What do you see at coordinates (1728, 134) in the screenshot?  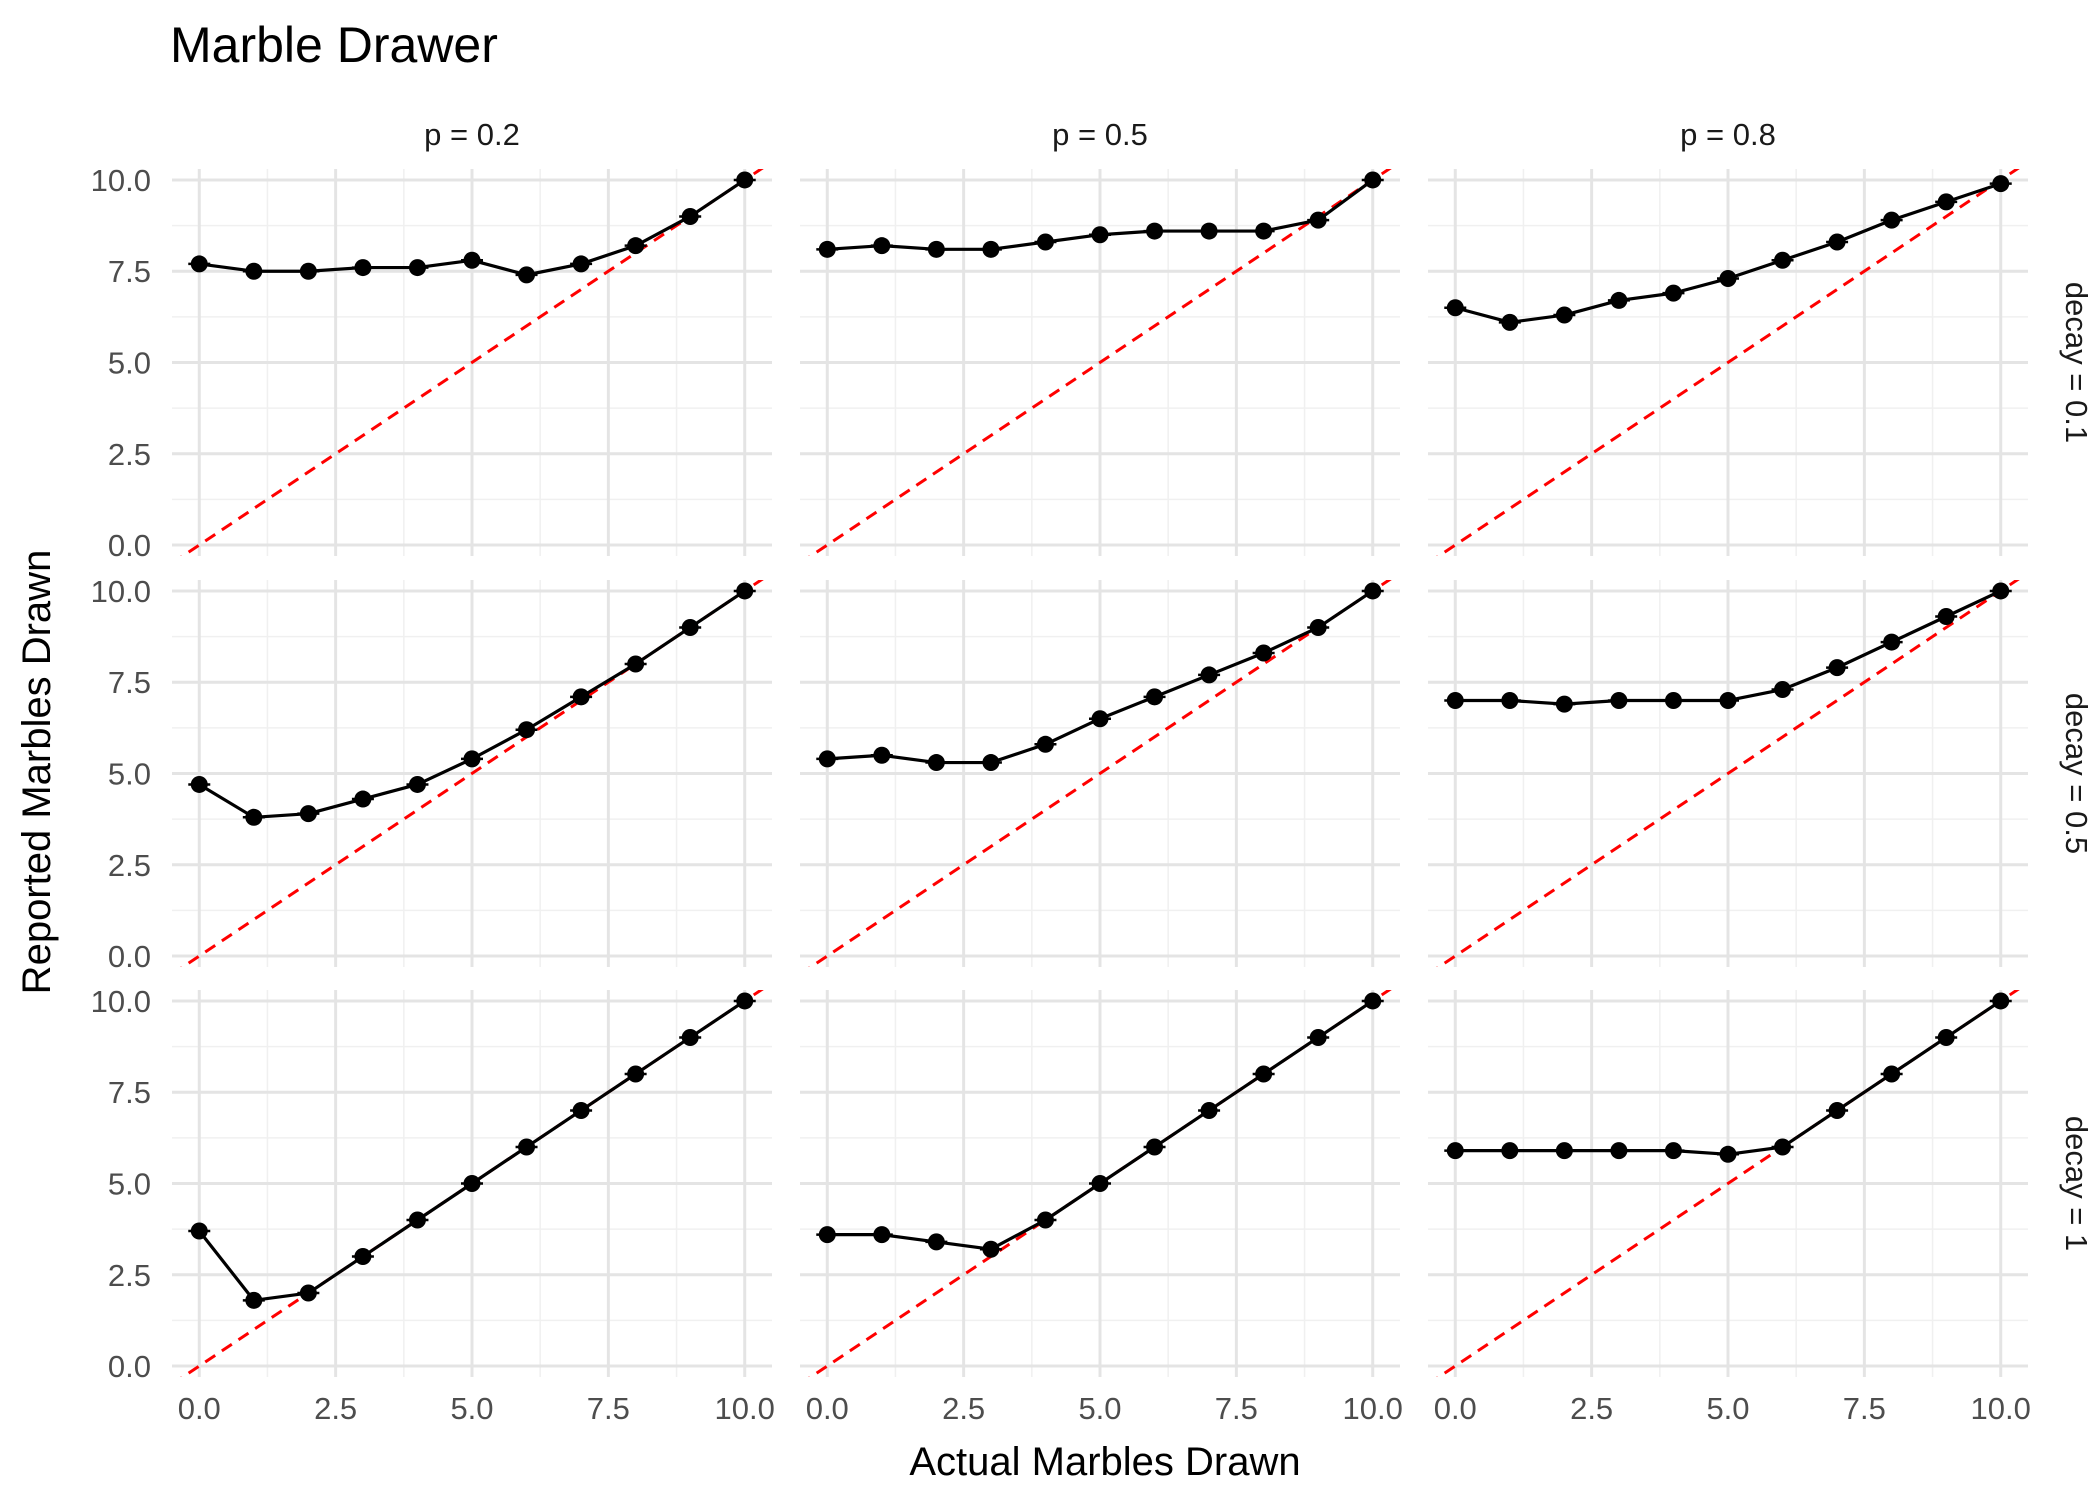 I see `column-strip-label: p = 0.8` at bounding box center [1728, 134].